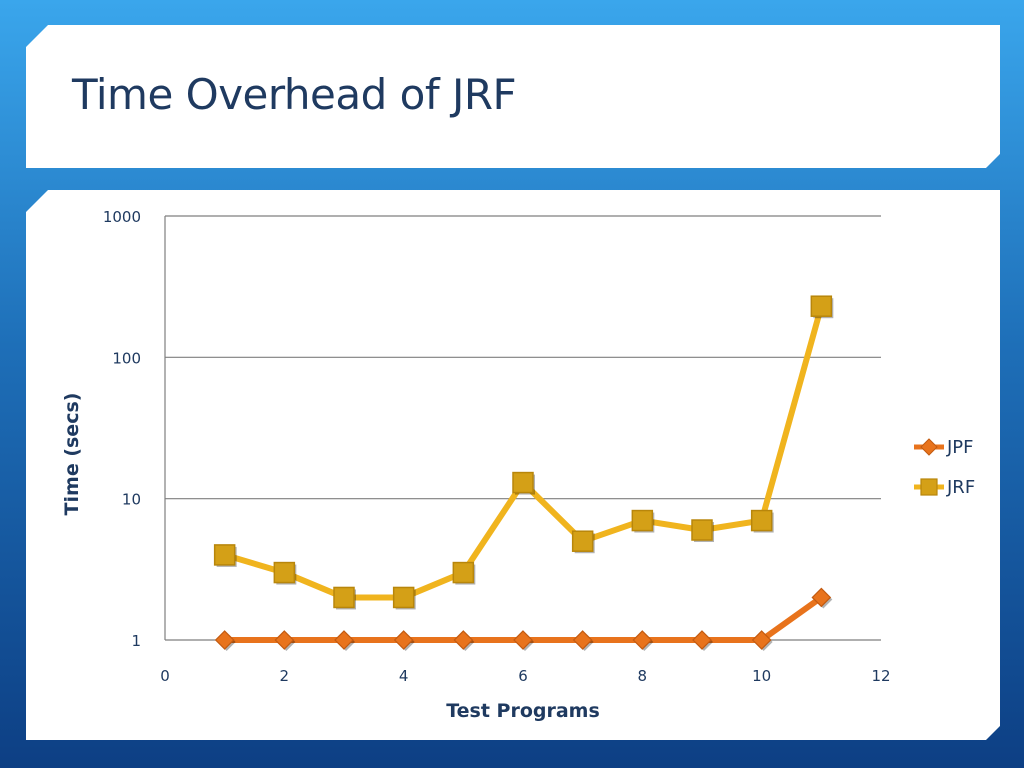 Image resolution: width=1024 pixels, height=768 pixels. Describe the element at coordinates (165, 676) in the screenshot. I see `x-tick-label: 0` at that location.